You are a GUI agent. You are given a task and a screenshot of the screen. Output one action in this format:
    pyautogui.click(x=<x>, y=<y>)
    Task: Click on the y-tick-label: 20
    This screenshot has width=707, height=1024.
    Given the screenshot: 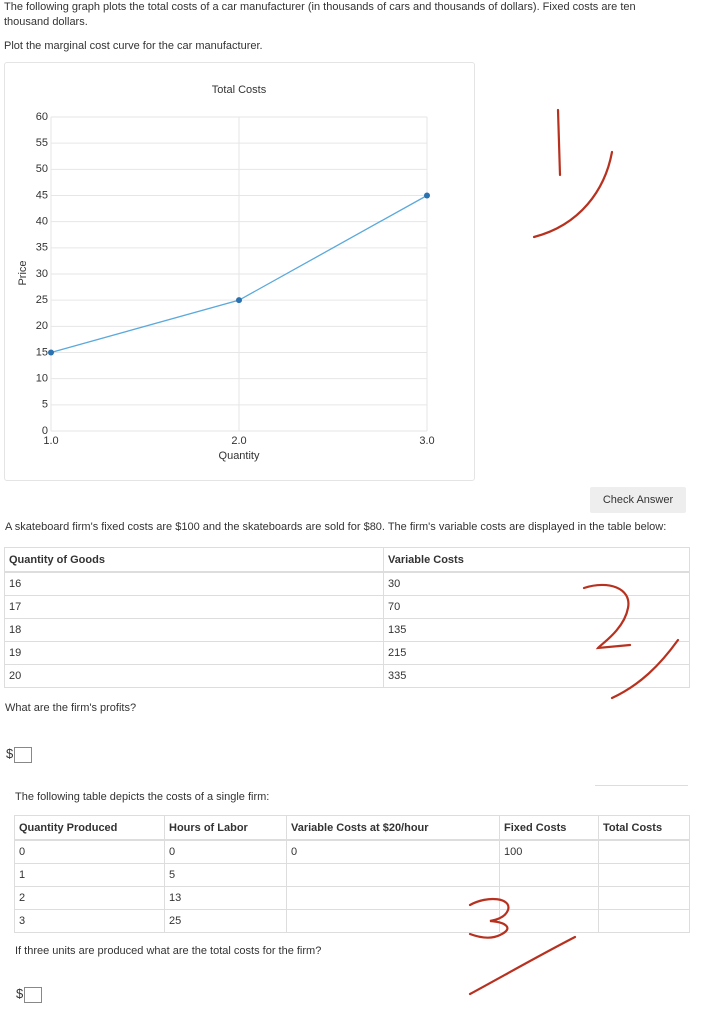 What is the action you would take?
    pyautogui.click(x=42, y=326)
    